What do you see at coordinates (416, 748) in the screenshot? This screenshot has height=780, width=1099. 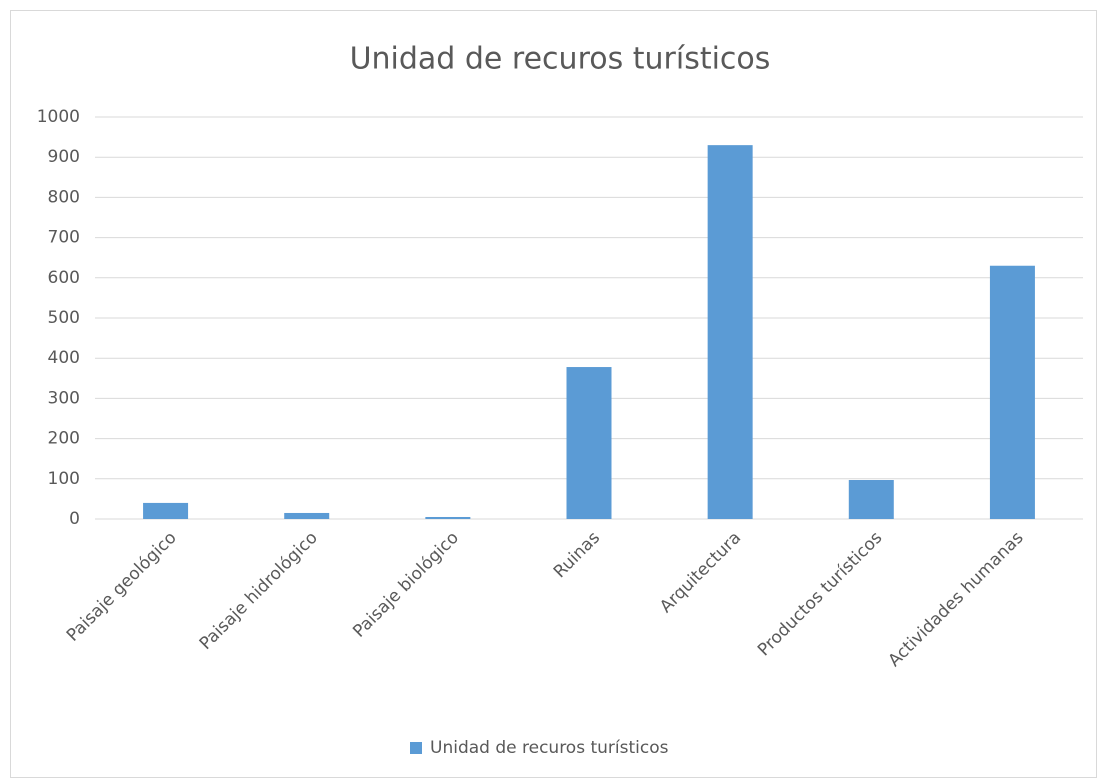 I see `legend-swatch` at bounding box center [416, 748].